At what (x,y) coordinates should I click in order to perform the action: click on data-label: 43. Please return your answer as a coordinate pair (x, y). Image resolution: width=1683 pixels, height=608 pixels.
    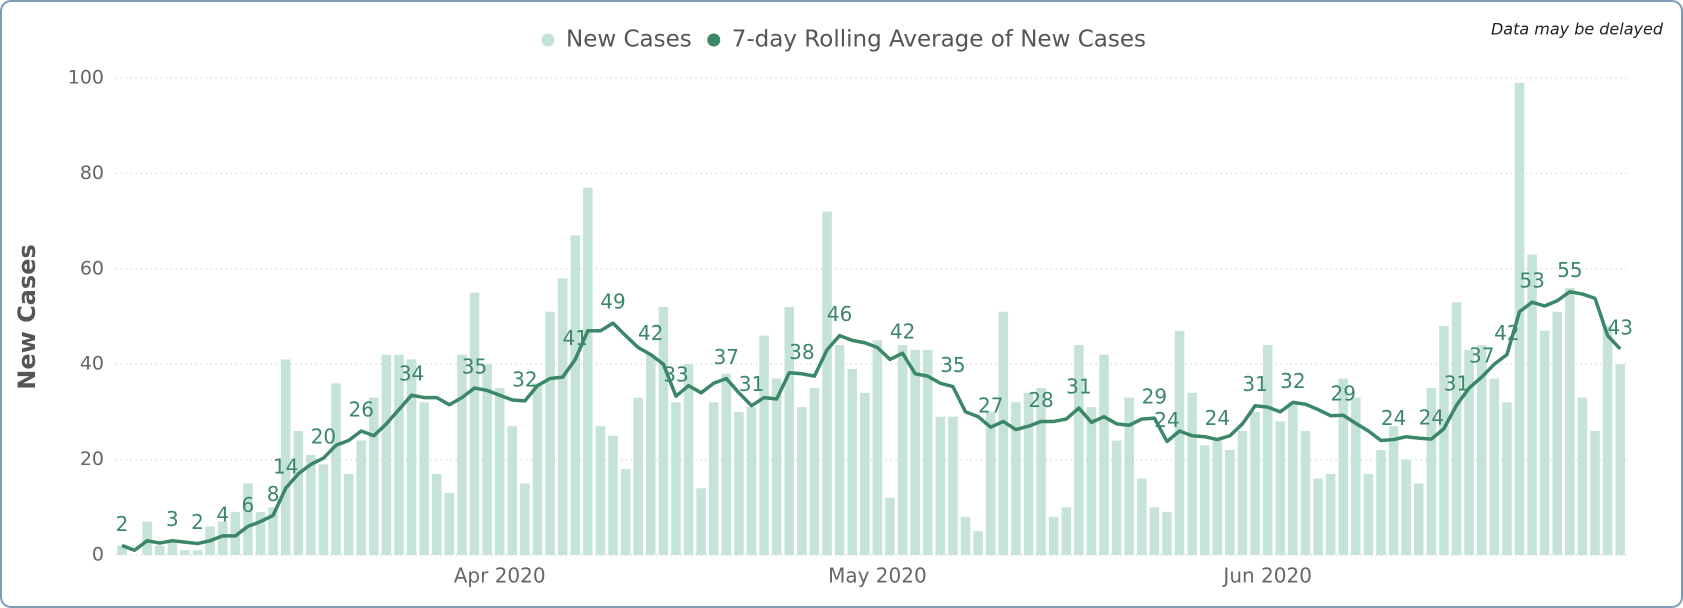
    Looking at the image, I should click on (1619, 327).